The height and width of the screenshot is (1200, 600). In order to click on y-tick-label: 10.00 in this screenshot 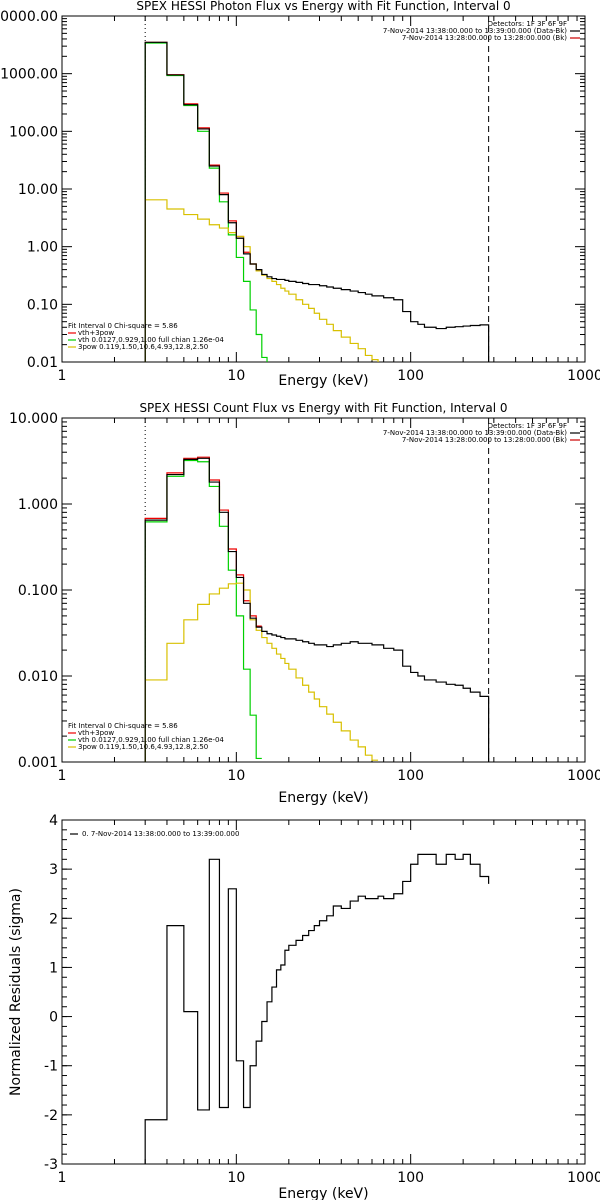, I will do `click(38, 190)`.